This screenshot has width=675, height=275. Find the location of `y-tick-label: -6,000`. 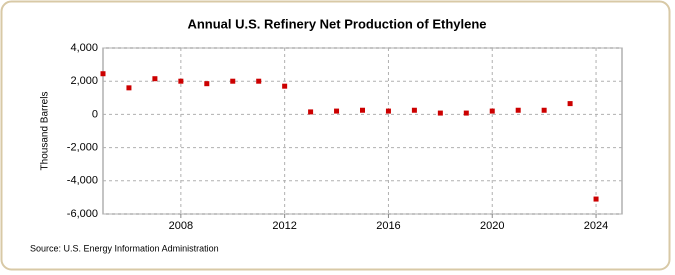

y-tick-label: -6,000 is located at coordinates (82, 214).